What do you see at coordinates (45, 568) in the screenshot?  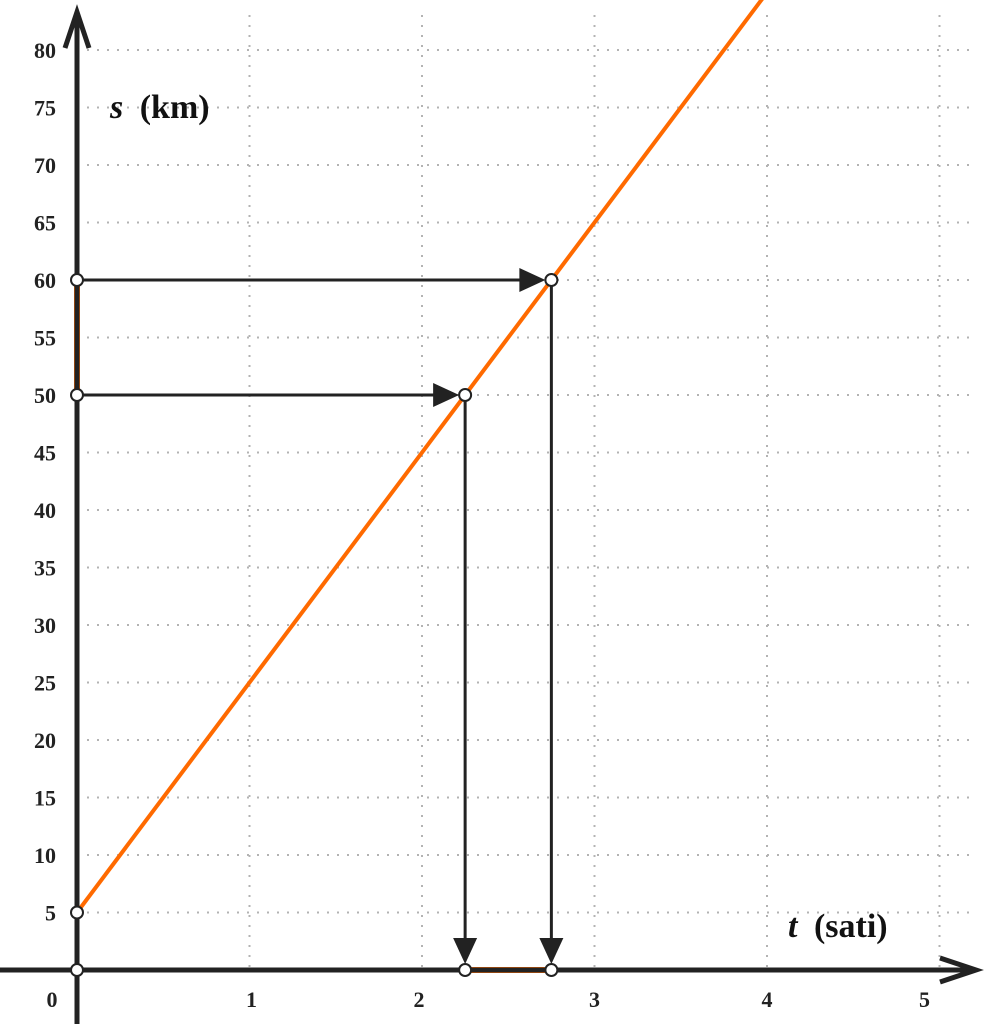 I see `y-tick-label-35: 35` at bounding box center [45, 568].